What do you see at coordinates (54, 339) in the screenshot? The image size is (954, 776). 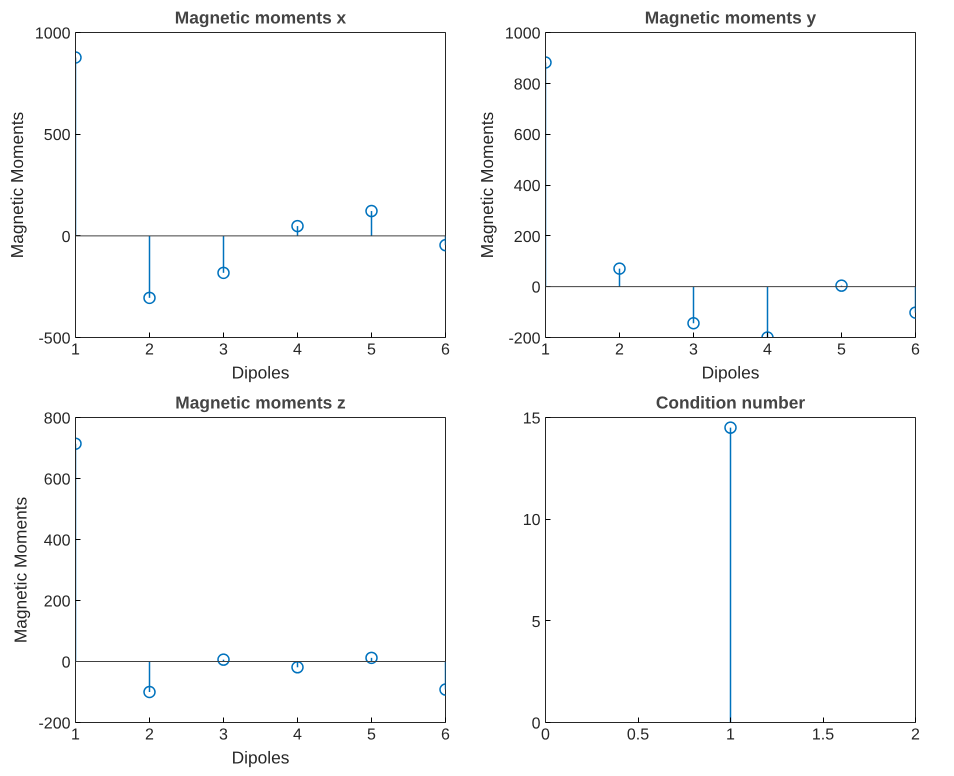 I see `y-tick-label: -500` at bounding box center [54, 339].